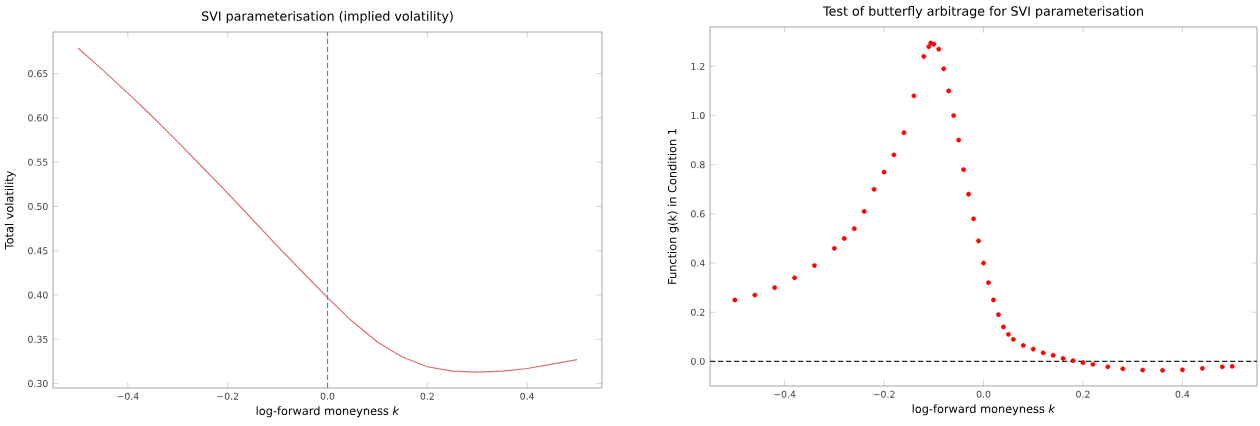 The height and width of the screenshot is (426, 1260). I want to click on chart-title: Test of butterfly arbitrage for SVI parameterisation, so click(982, 12).